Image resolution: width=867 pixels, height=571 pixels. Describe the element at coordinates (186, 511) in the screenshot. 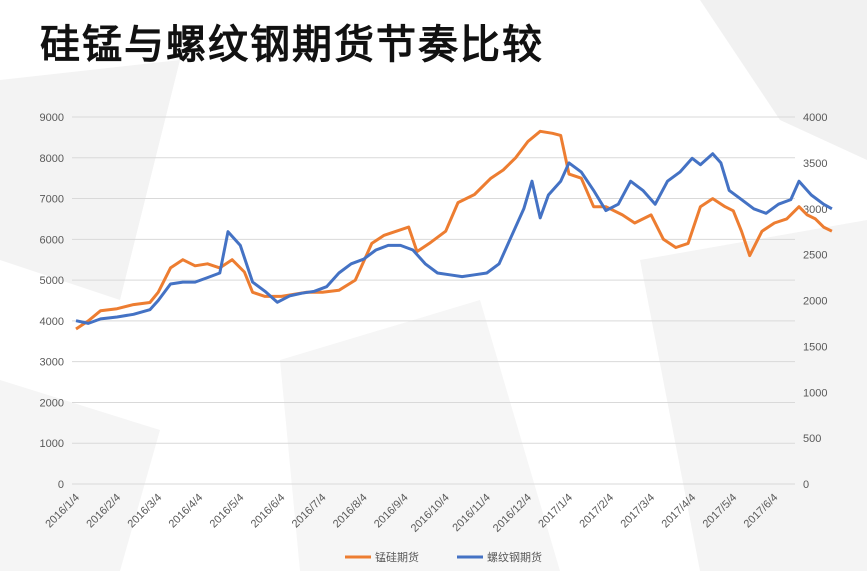

I see `x-axis-tick-label: 2016/4/4` at that location.